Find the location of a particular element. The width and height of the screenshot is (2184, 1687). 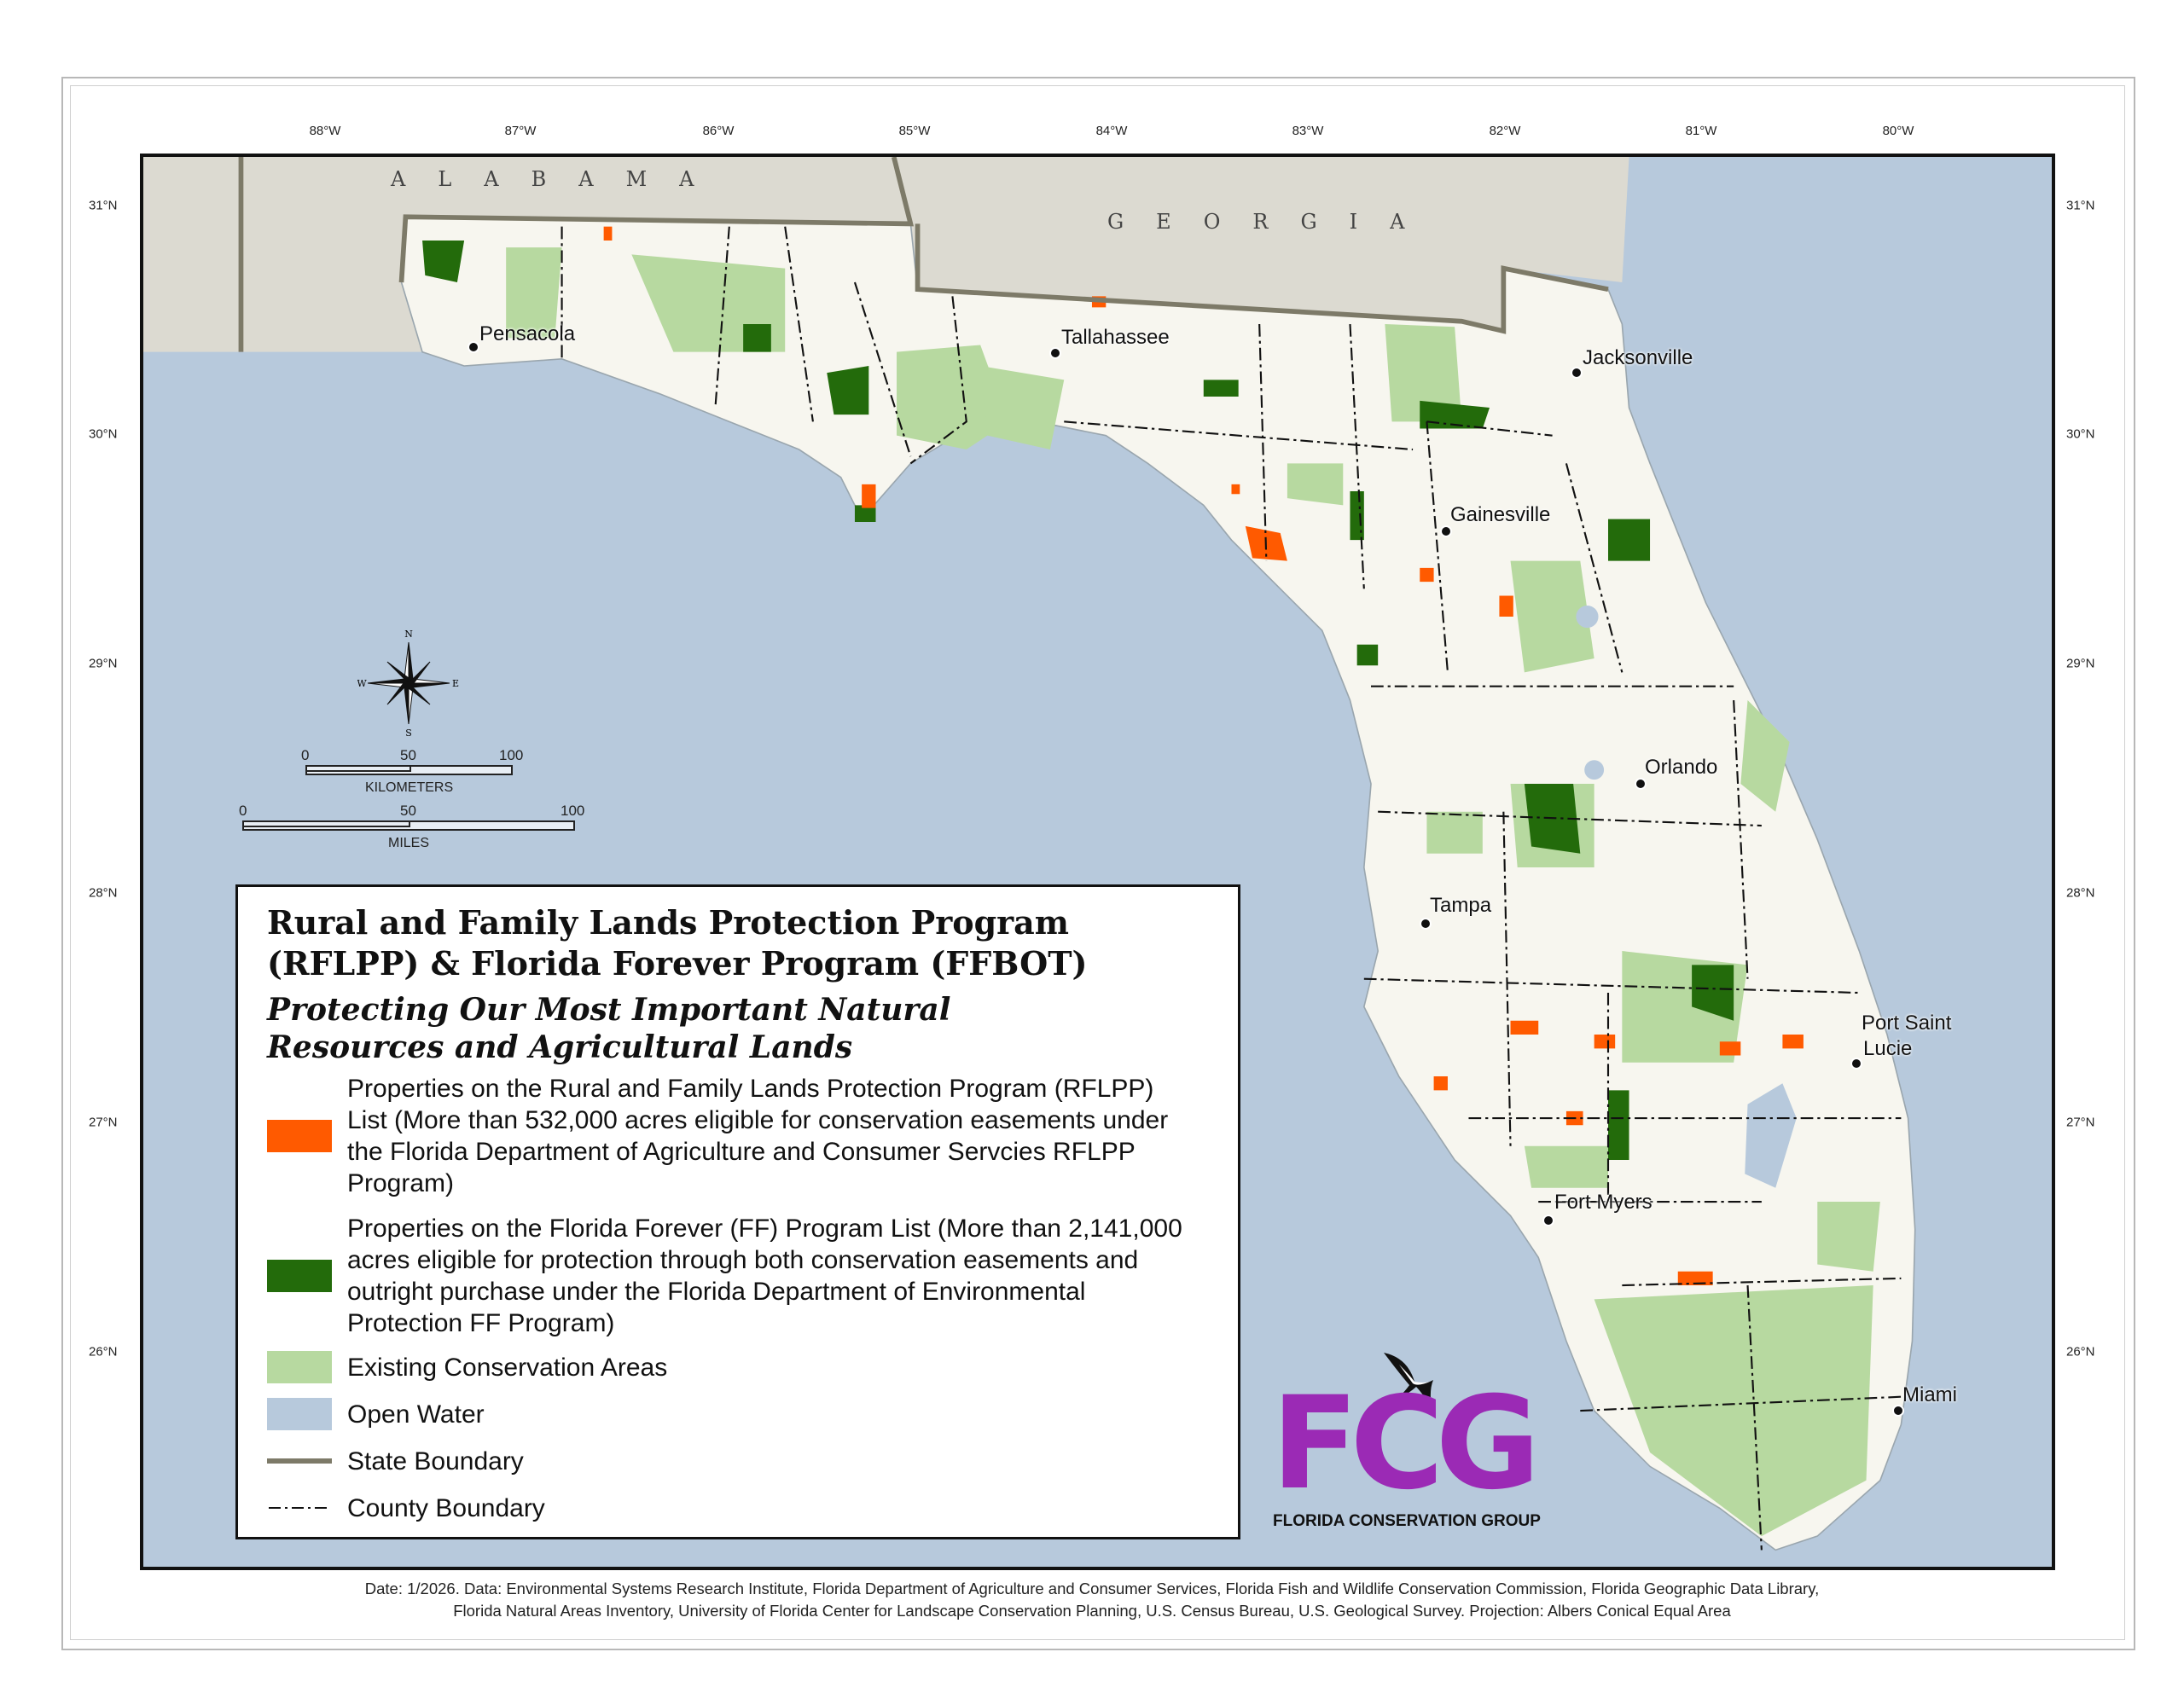

conservation-swatch is located at coordinates (299, 1367).